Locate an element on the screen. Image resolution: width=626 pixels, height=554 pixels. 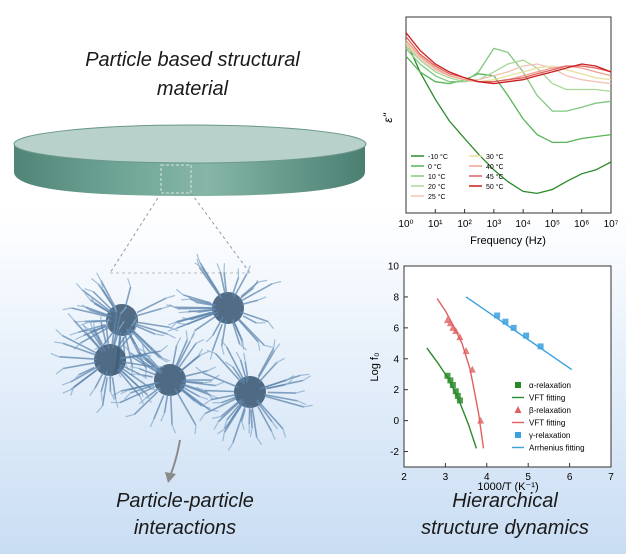
legend-label: 45 °C is located at coordinates (495, 177).